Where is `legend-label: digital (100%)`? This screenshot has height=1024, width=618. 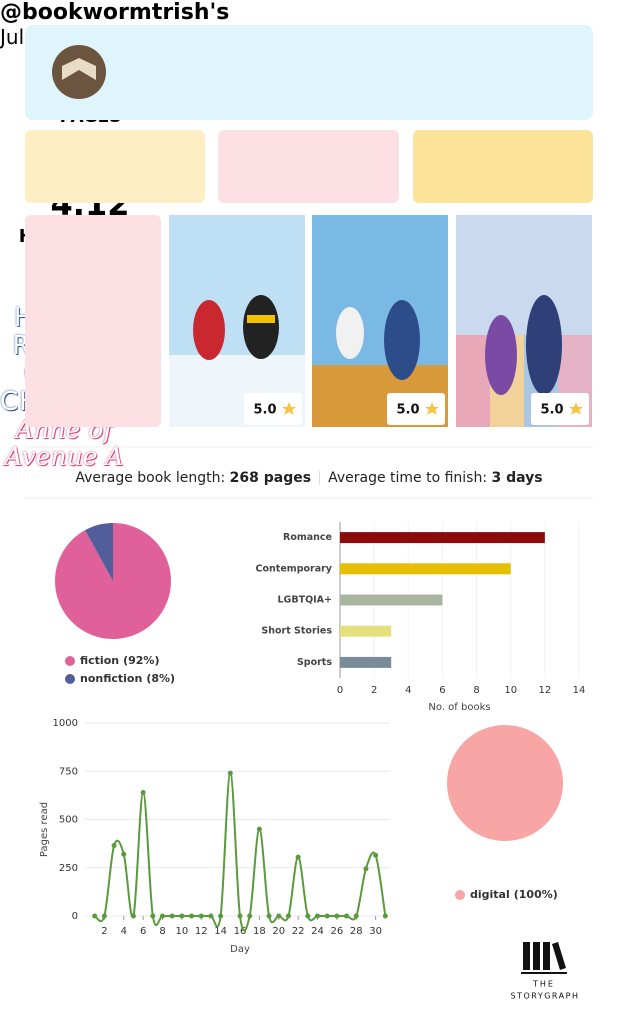
legend-label: digital (100%) is located at coordinates (514, 894).